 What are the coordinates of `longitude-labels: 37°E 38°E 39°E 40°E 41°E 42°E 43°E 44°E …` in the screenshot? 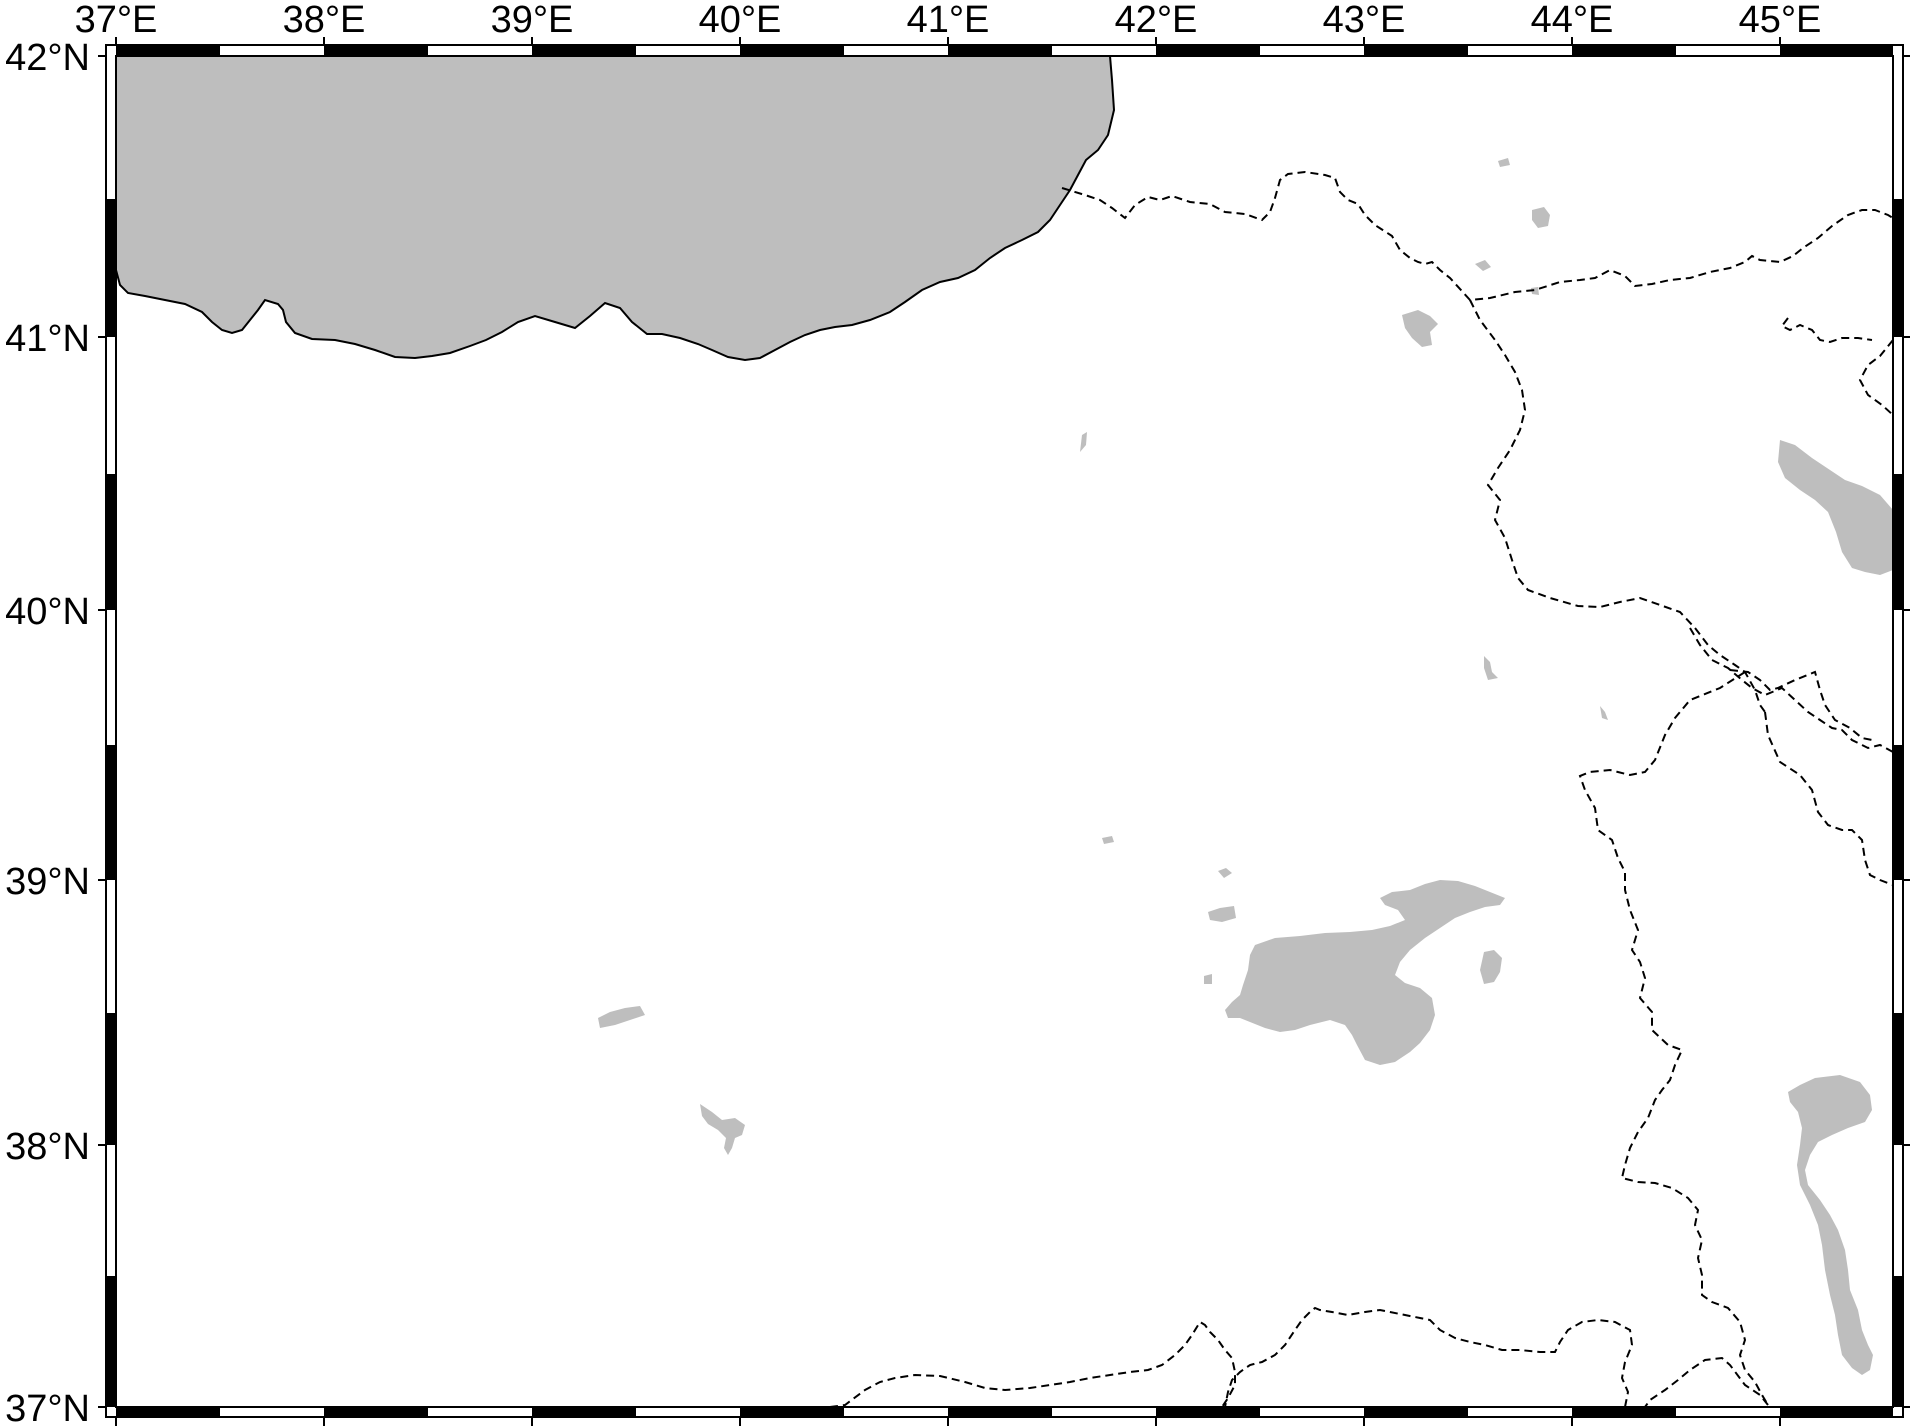 It's located at (948, 20).